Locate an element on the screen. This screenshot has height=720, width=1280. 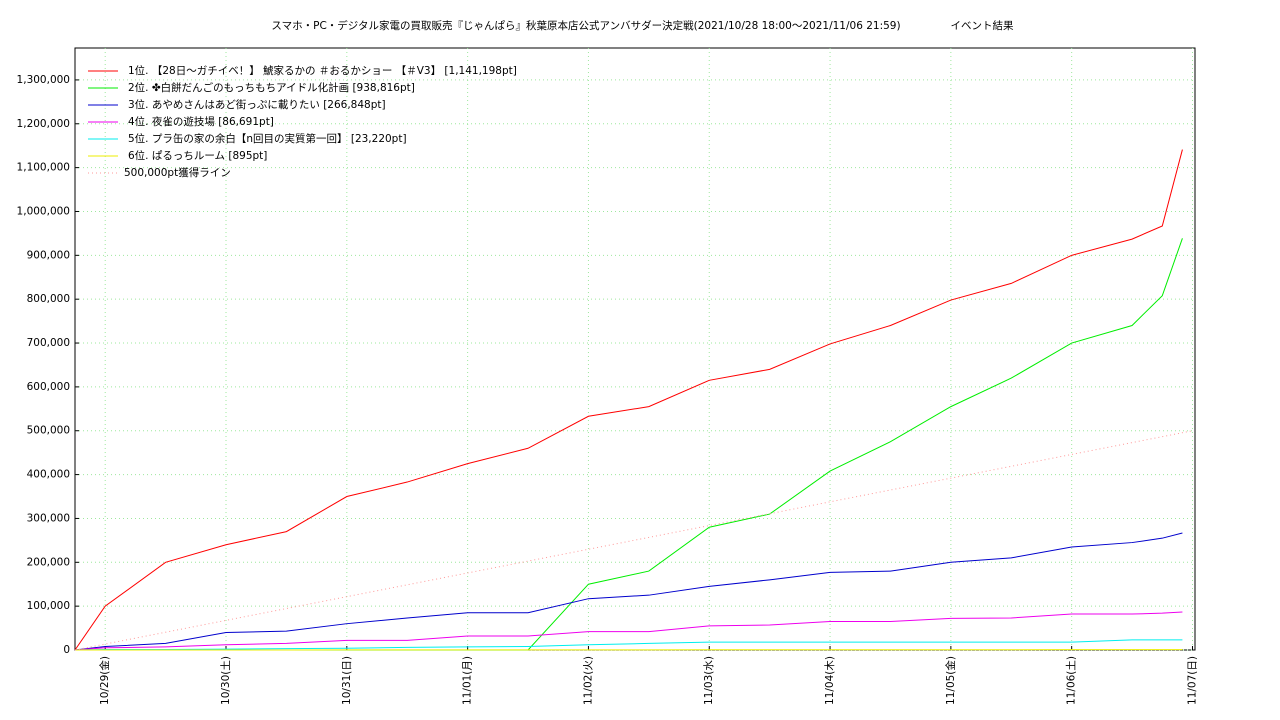
y-tick-label: 400,000 is located at coordinates (48, 475).